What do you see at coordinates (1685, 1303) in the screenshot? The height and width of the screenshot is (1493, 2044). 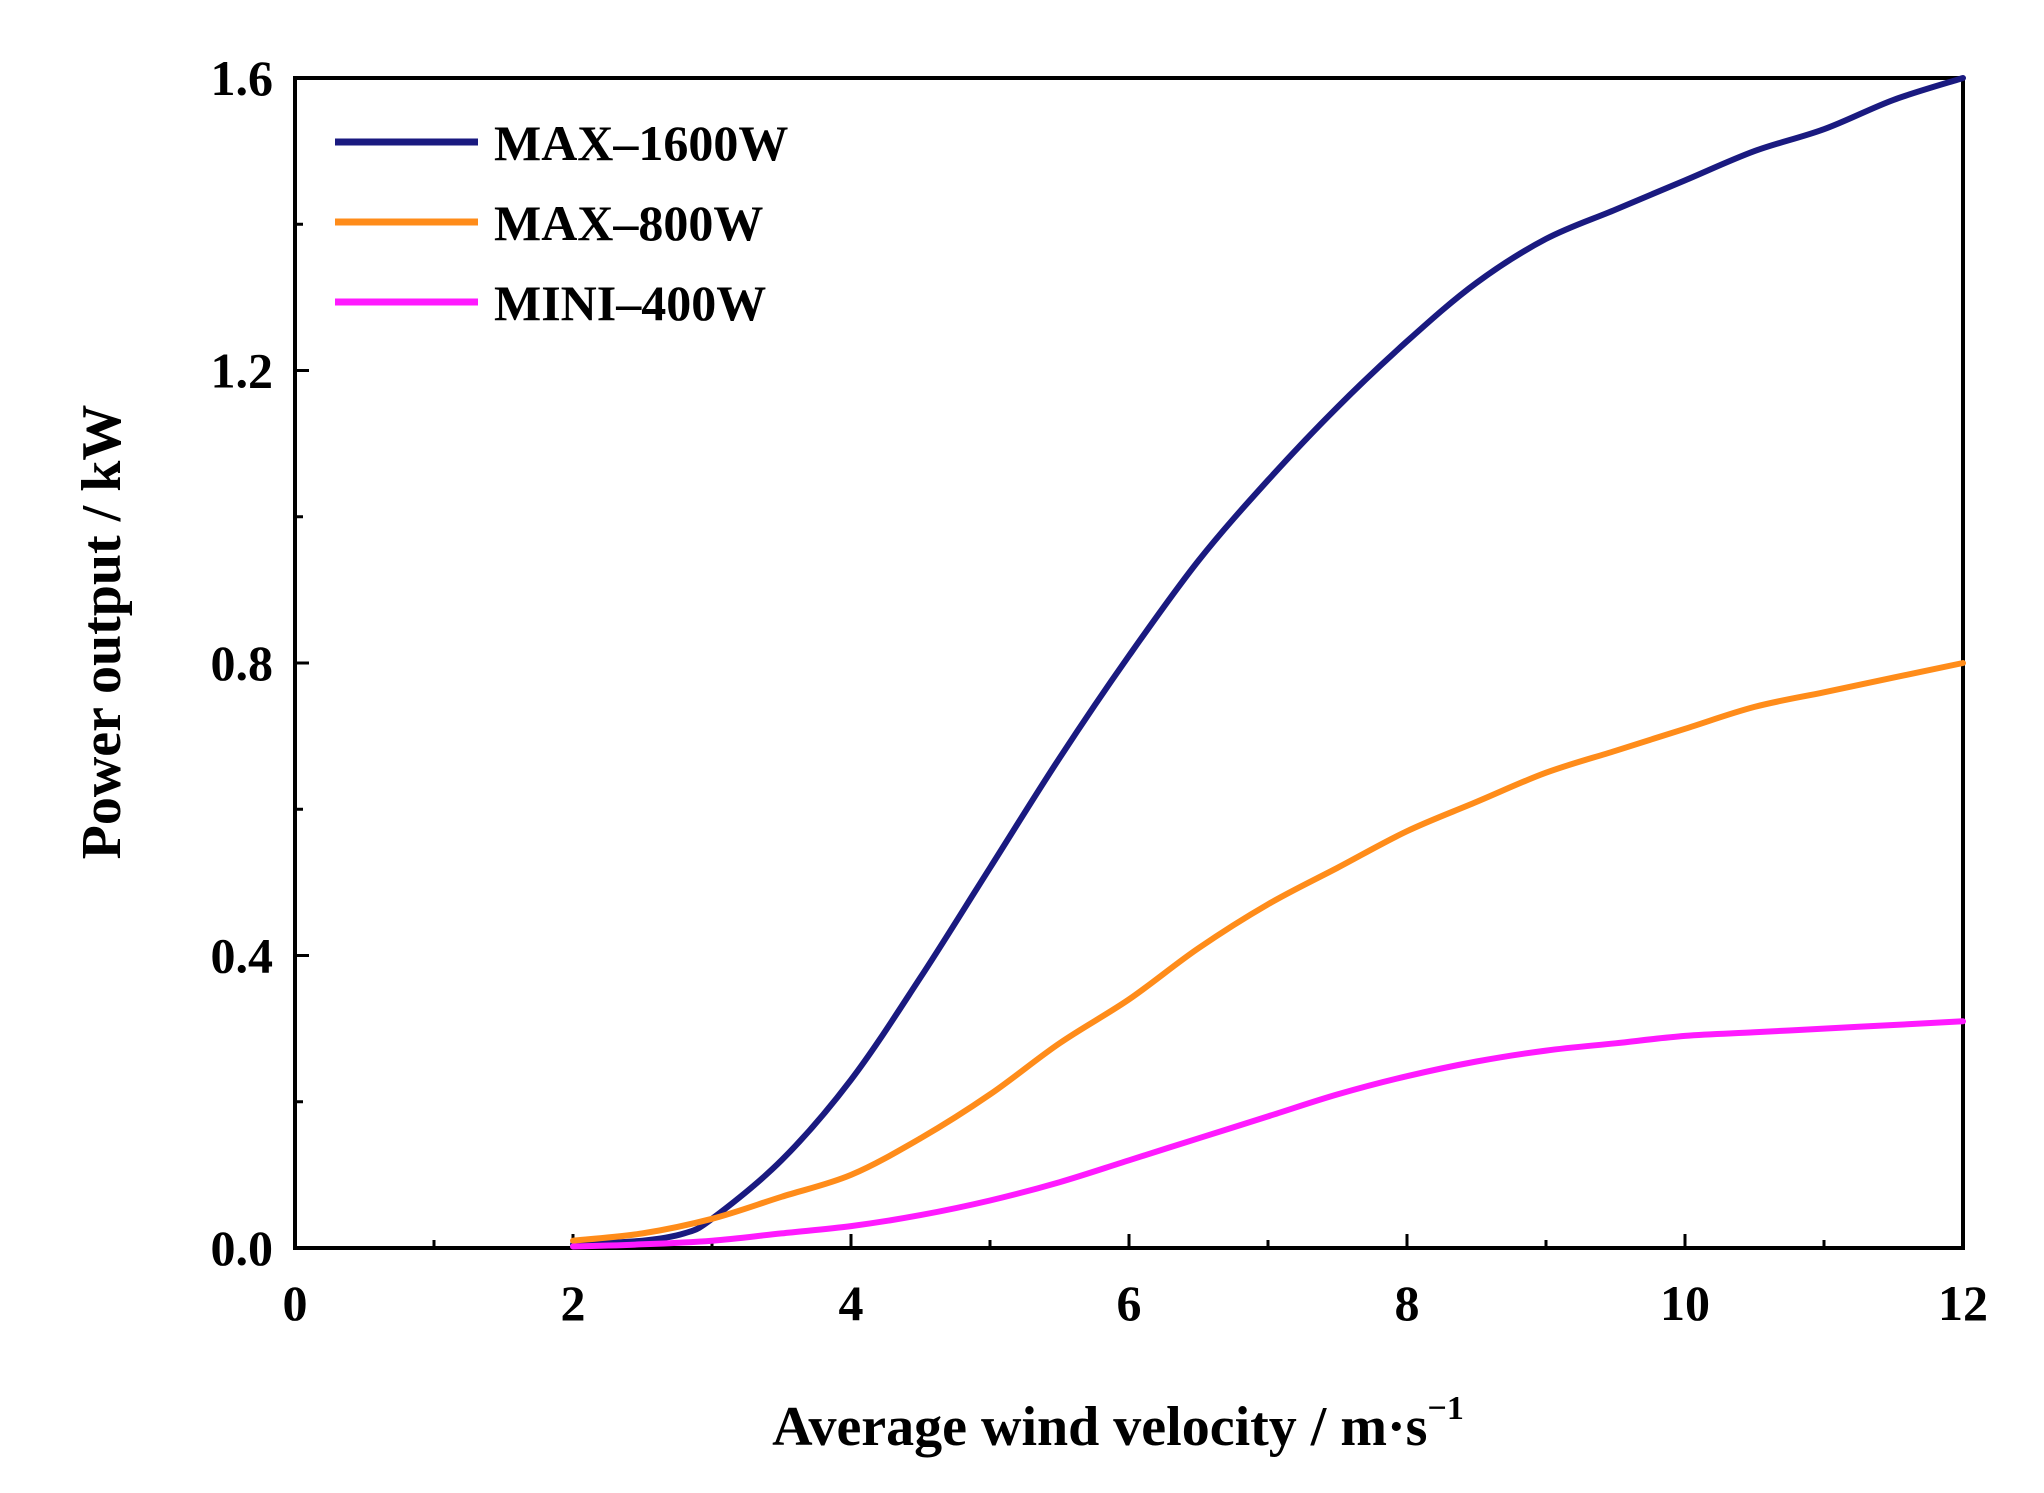 I see `x-tick-label: 10` at bounding box center [1685, 1303].